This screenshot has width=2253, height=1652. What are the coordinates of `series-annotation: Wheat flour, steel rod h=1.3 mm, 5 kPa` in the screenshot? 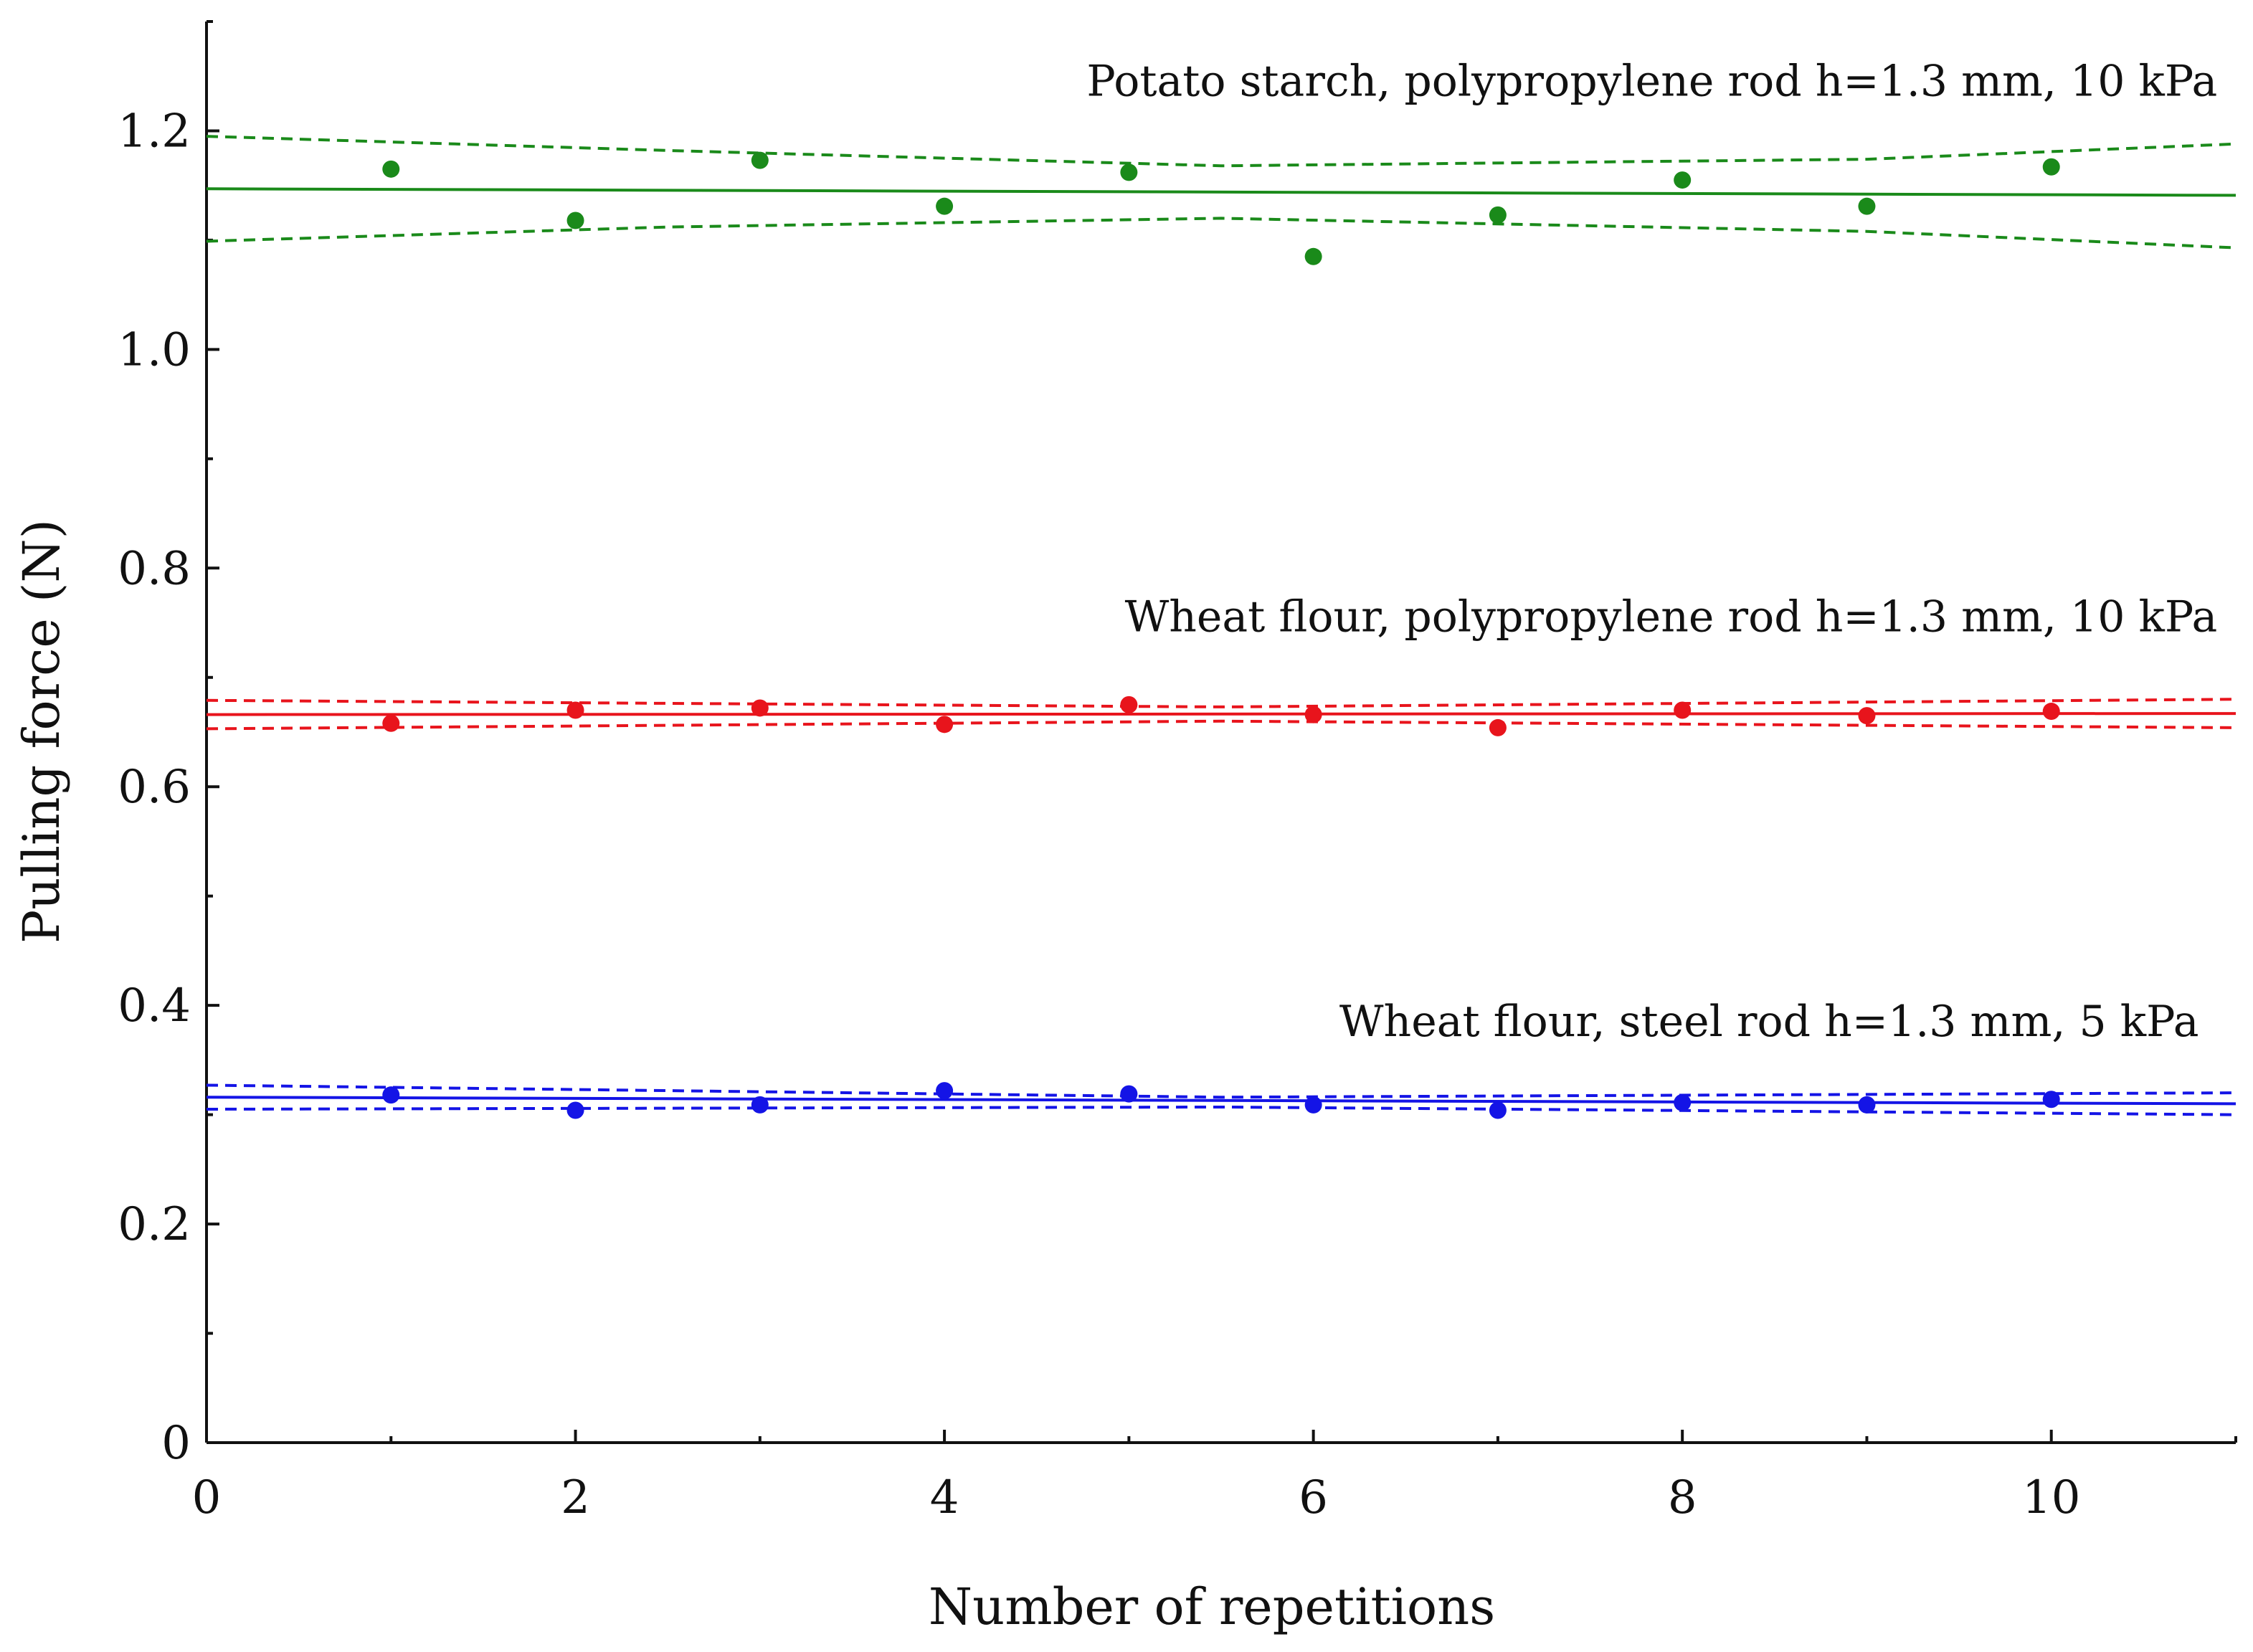 It's located at (1769, 1022).